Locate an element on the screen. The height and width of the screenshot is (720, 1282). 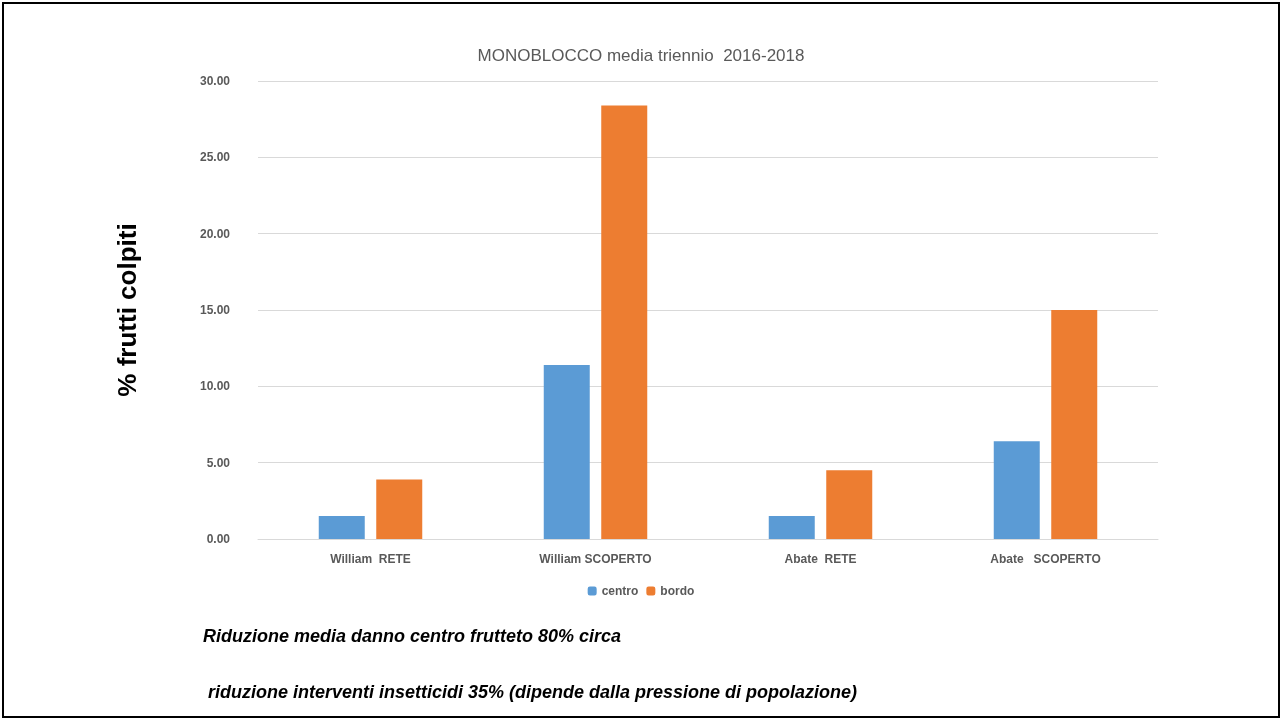
text: Riduzione media danno centro frutteto 80% circa is located at coordinates (412, 636).